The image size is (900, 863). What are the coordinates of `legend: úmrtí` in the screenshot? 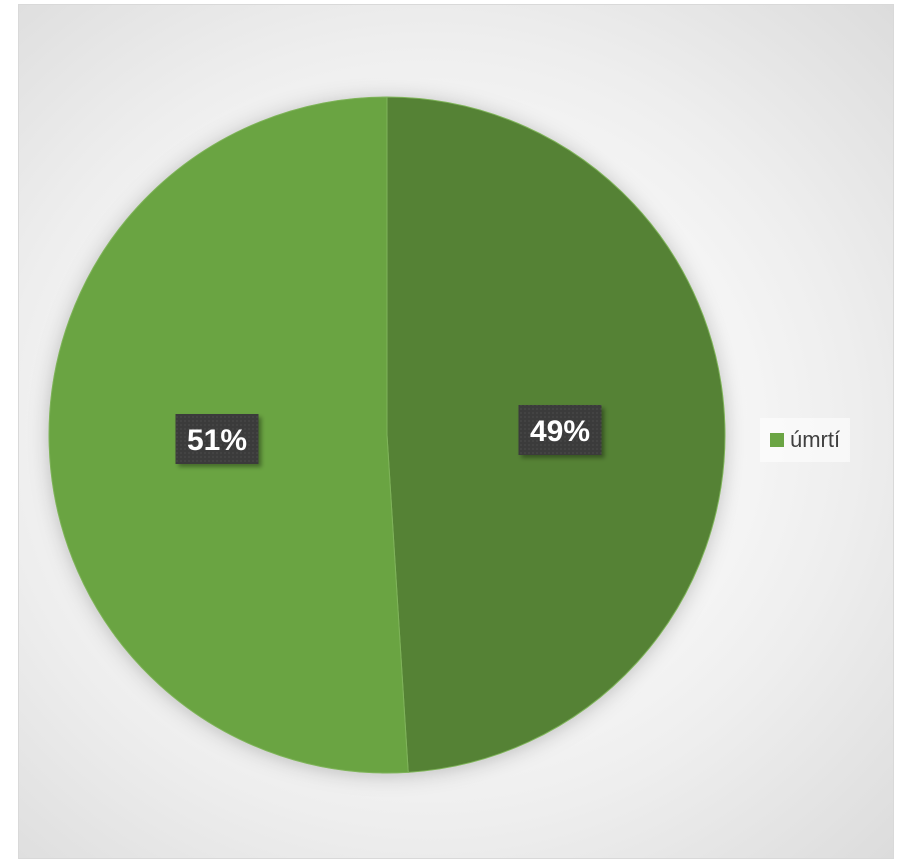 It's located at (805, 440).